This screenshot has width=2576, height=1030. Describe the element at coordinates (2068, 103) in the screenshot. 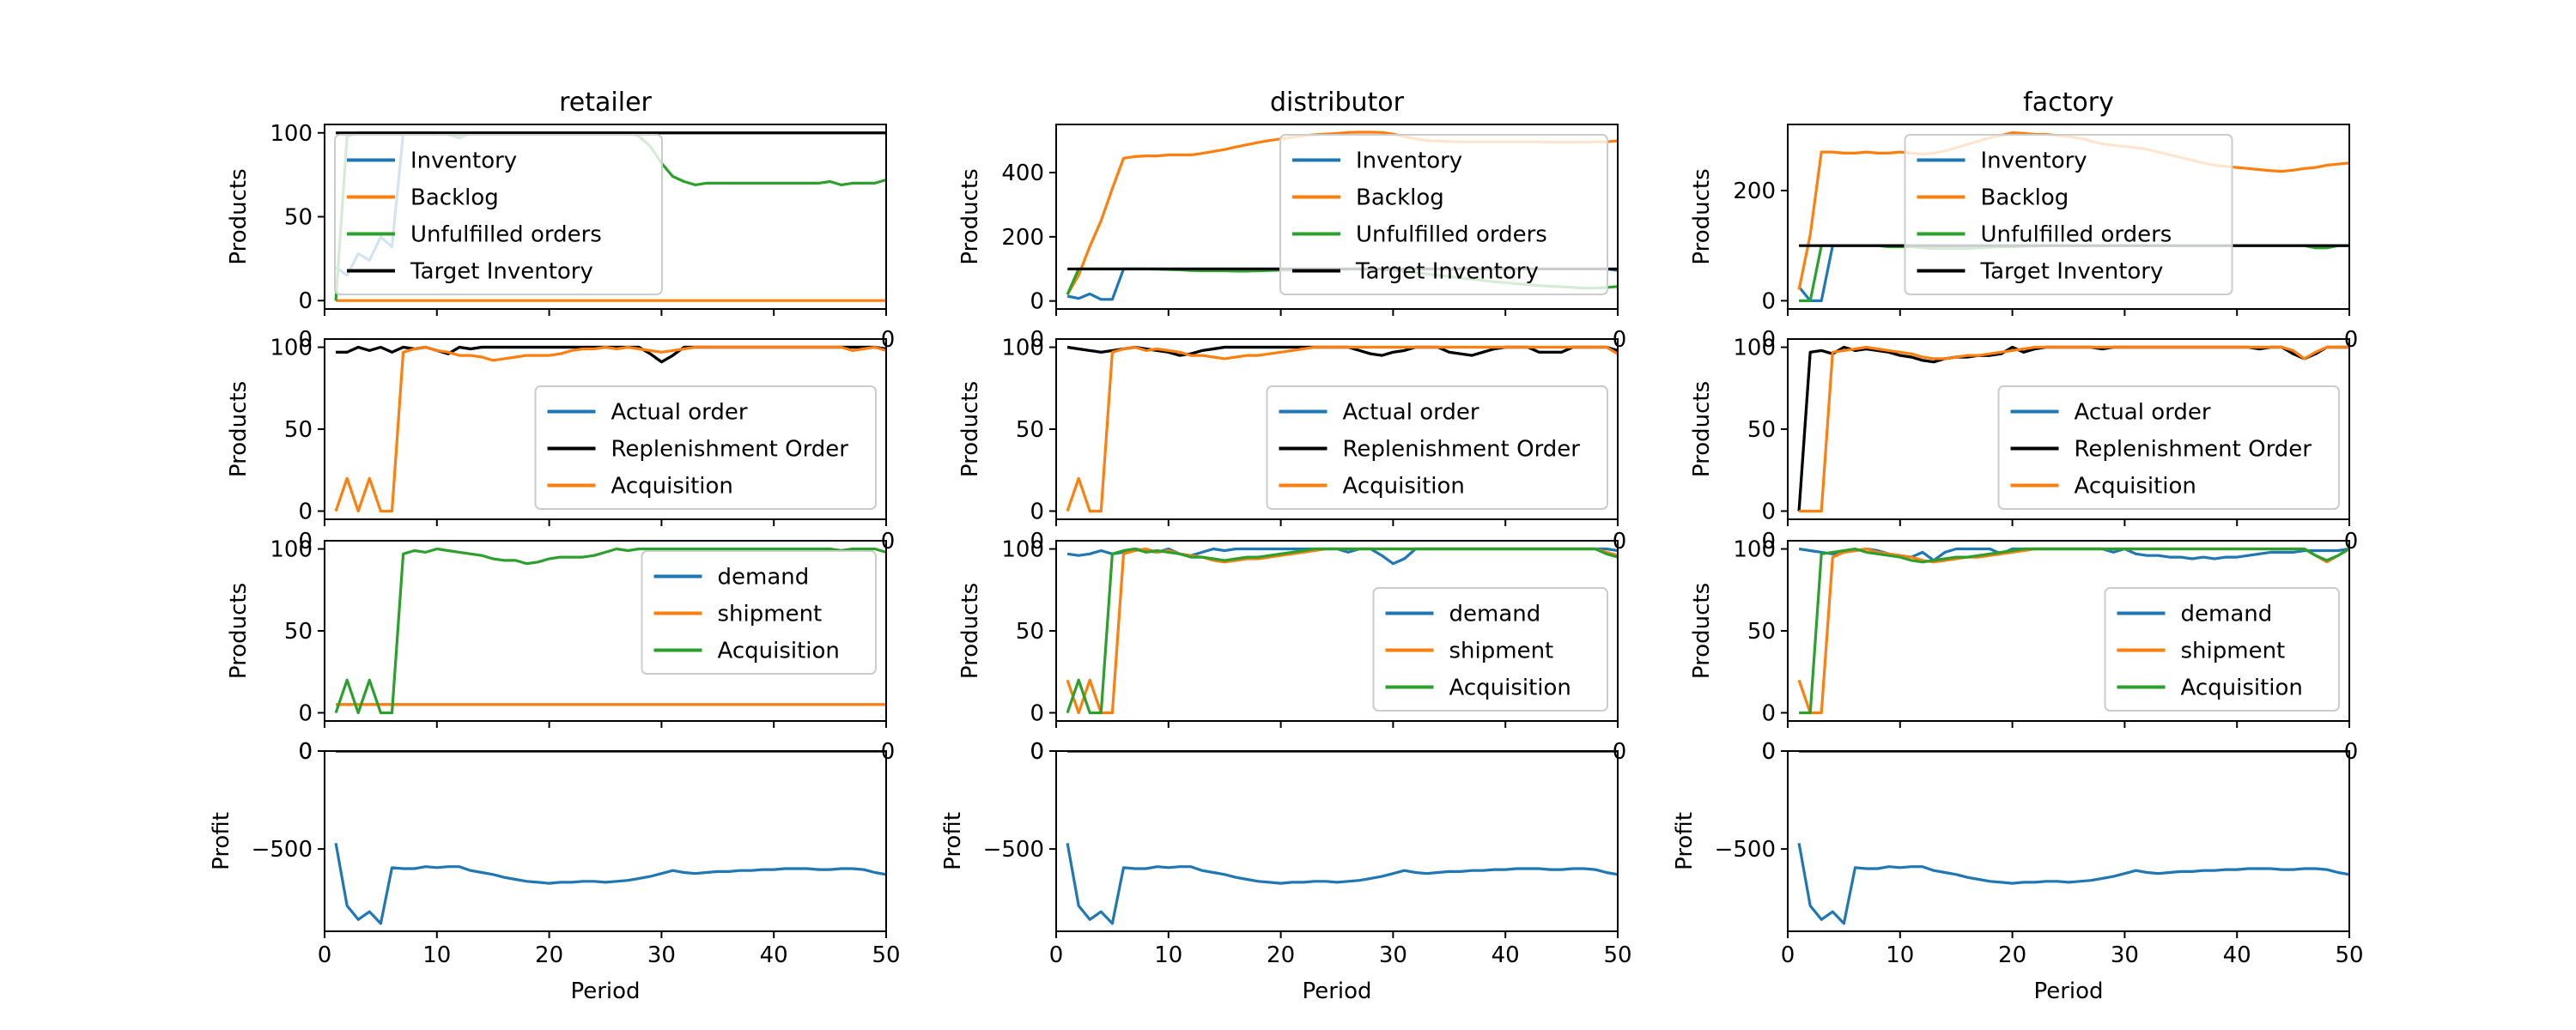

I see `subplot-title: factory` at that location.